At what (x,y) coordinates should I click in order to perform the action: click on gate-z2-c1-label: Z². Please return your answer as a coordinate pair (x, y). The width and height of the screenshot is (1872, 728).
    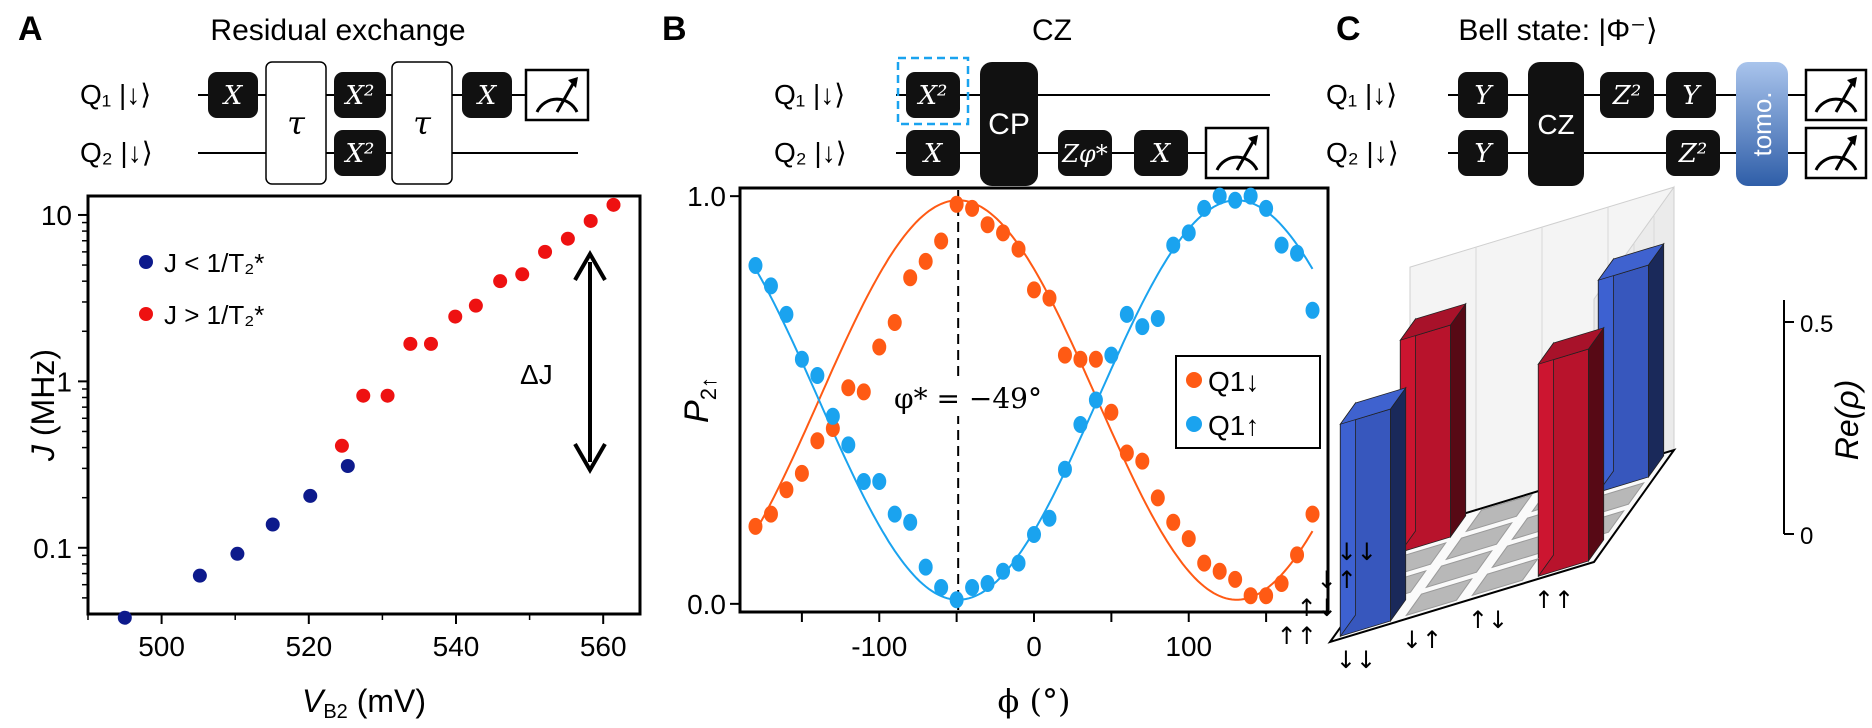
    Looking at the image, I should click on (1627, 96).